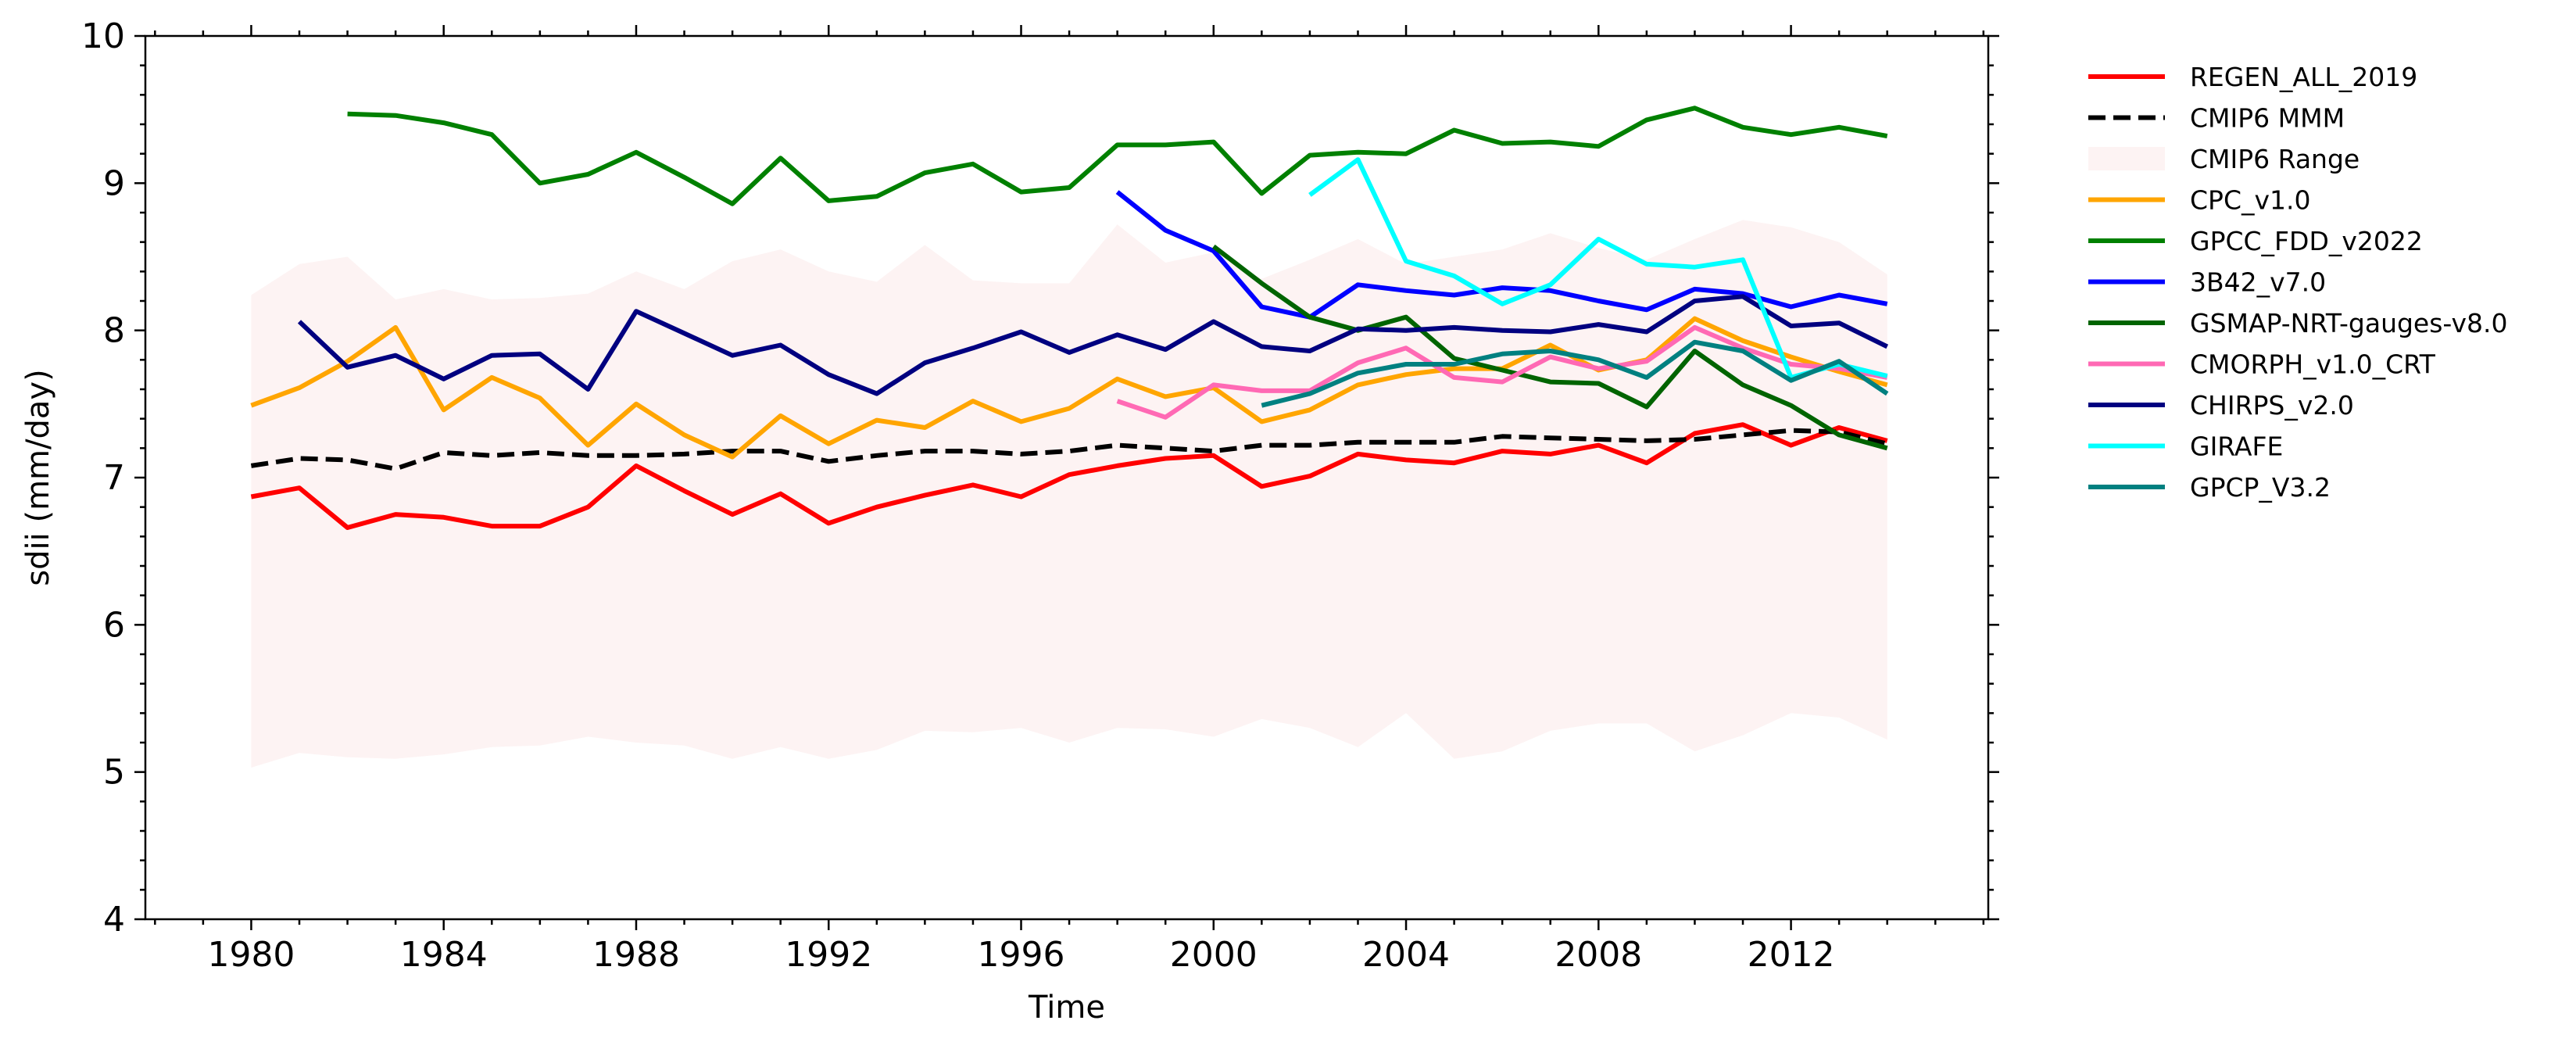  What do you see at coordinates (2258, 282) in the screenshot?
I see `legend-label: 3B42_v7.0` at bounding box center [2258, 282].